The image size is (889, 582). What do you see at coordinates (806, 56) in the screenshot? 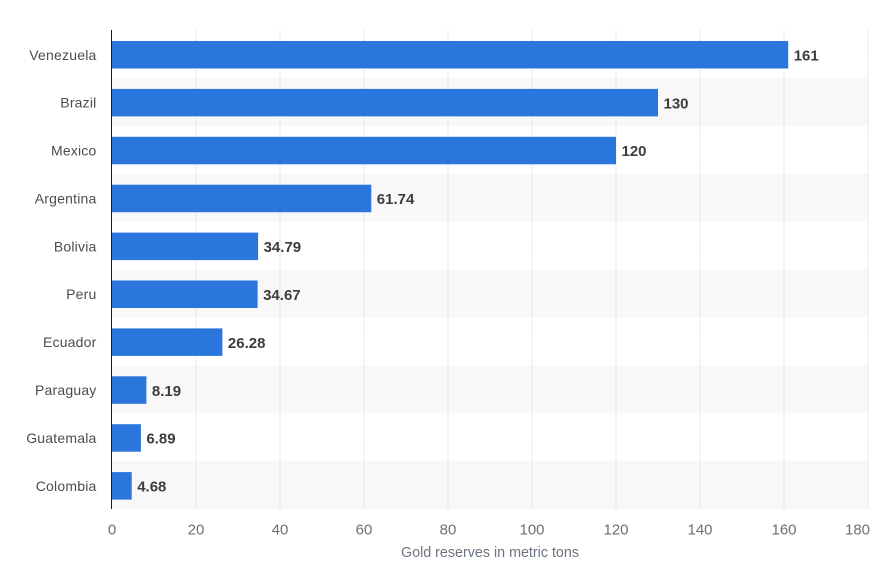
I see `svg-text: 161` at bounding box center [806, 56].